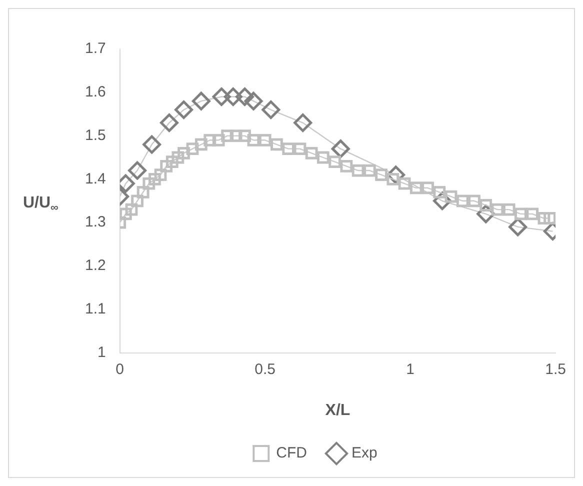 The width and height of the screenshot is (583, 486). I want to click on y-axis-title: U/U∞, so click(41, 204).